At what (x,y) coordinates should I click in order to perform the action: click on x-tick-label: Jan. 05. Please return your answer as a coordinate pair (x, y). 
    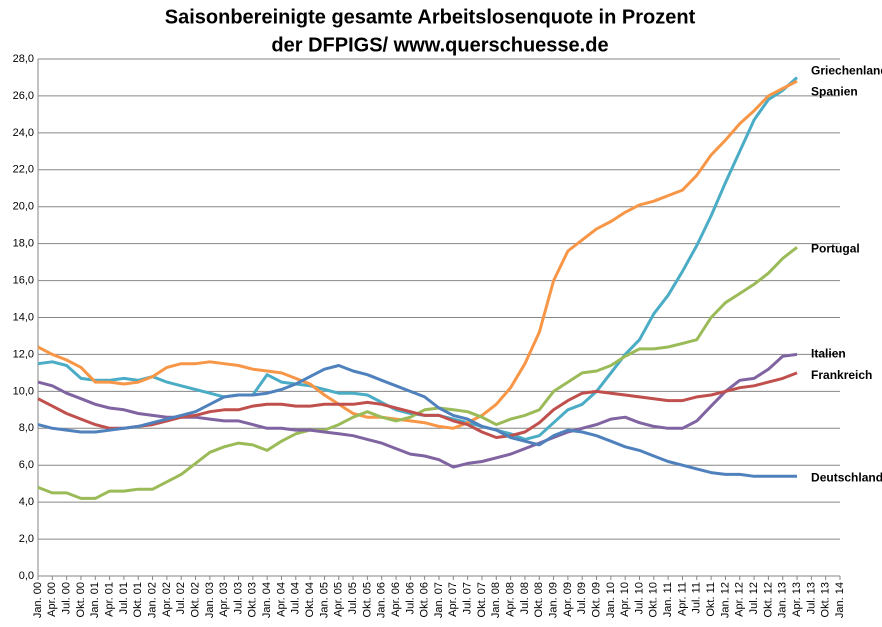
    Looking at the image, I should click on (324, 600).